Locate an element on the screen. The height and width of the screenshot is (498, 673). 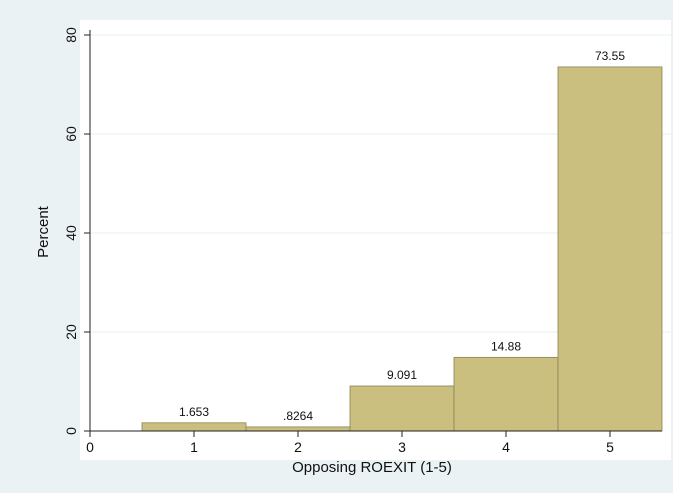
x-axis-label: Opposing ROEXIT (1-5) is located at coordinates (372, 467).